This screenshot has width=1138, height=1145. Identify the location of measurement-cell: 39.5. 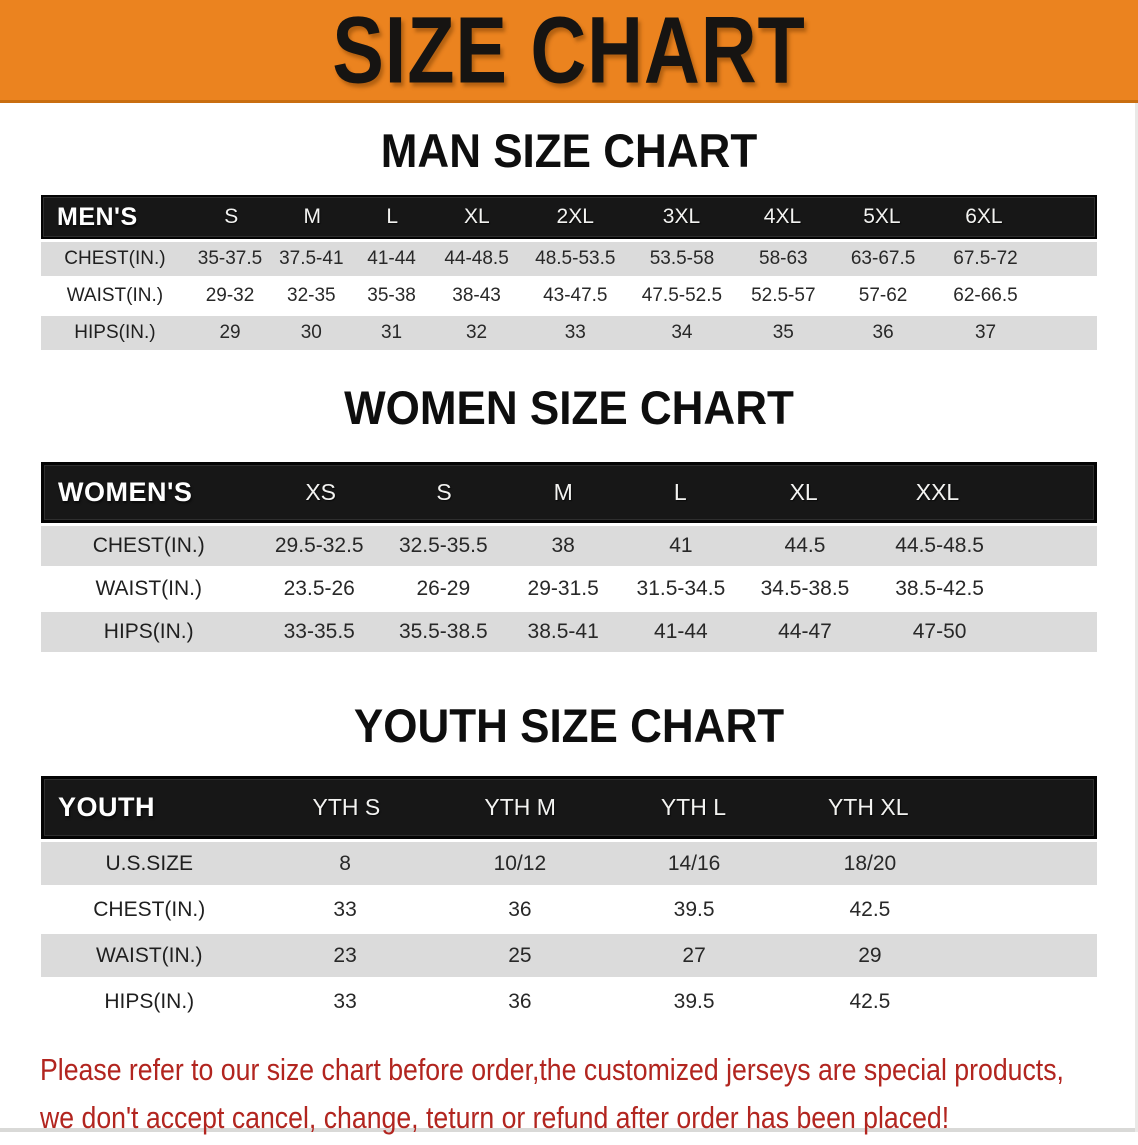
(694, 909).